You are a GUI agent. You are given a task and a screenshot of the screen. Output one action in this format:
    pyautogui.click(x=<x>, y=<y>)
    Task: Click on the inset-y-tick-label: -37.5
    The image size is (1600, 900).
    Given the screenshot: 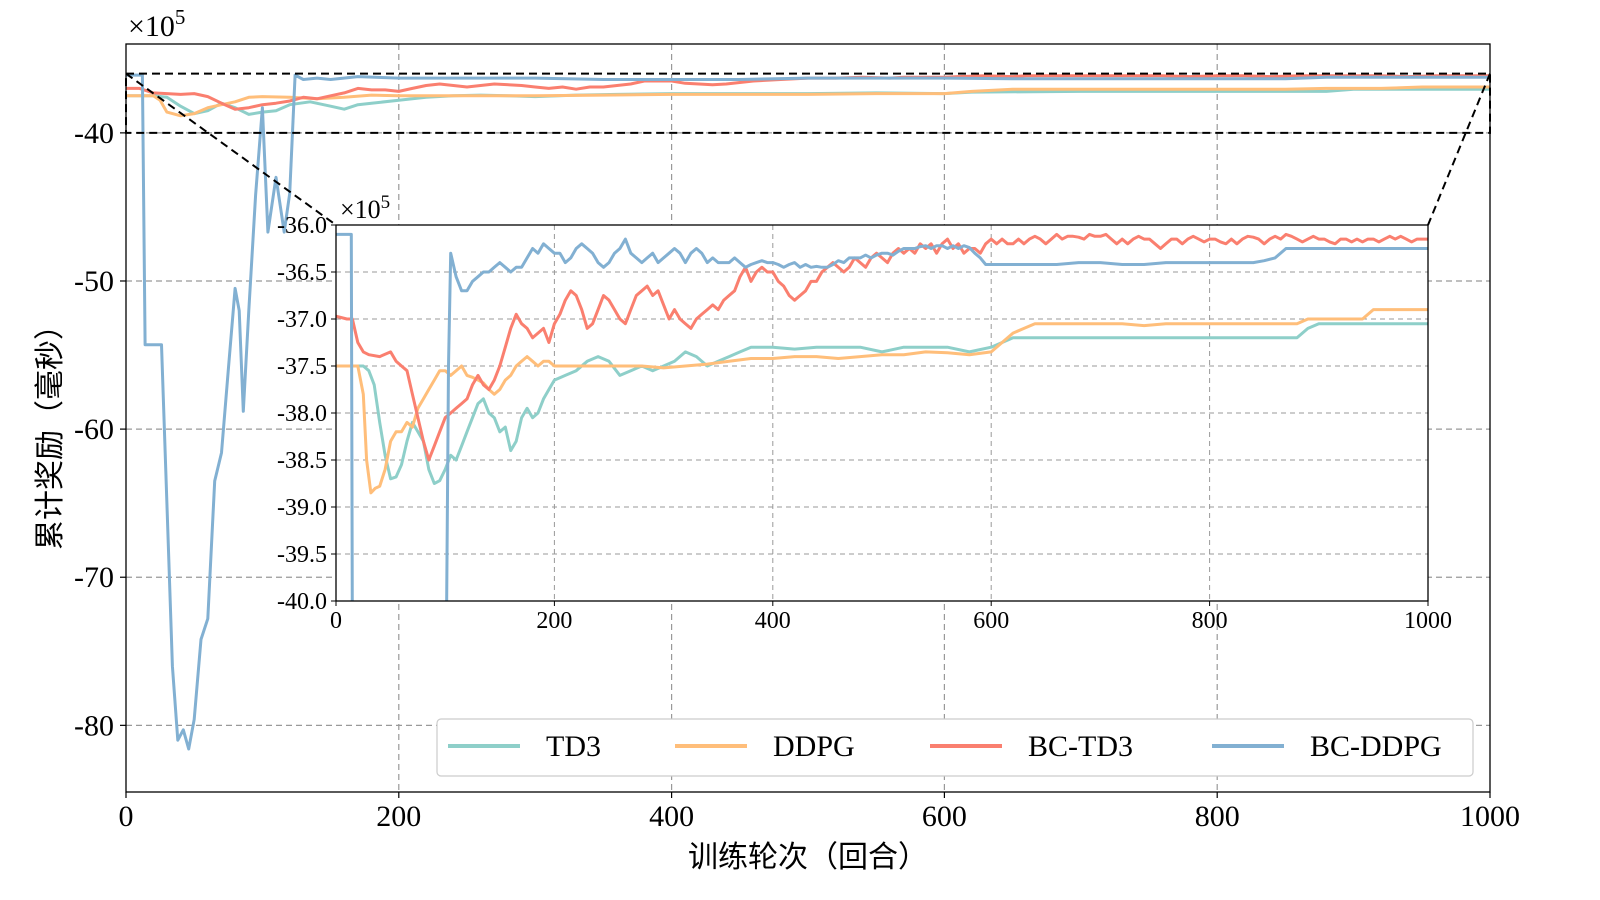 What is the action you would take?
    pyautogui.click(x=302, y=367)
    